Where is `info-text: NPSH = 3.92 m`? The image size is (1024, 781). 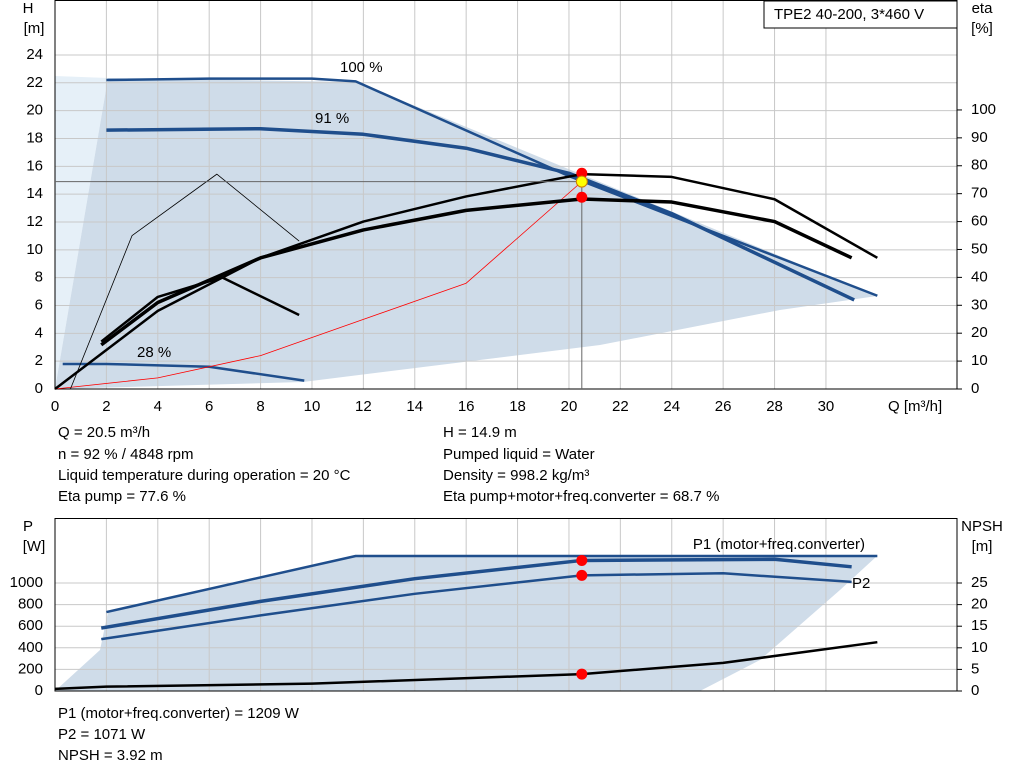
info-text: NPSH = 3.92 m is located at coordinates (110, 755).